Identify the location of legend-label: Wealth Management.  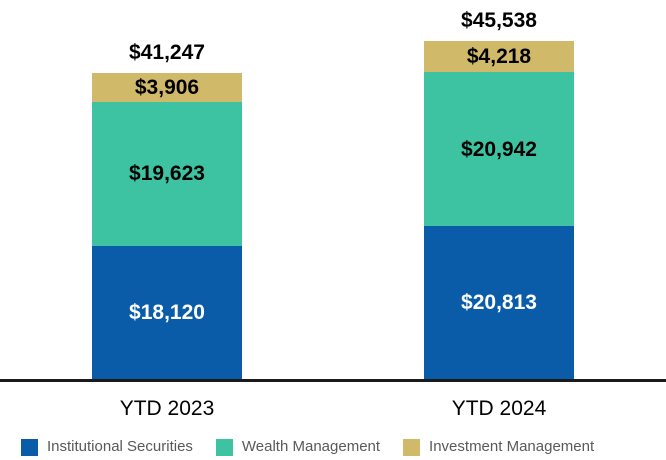
(311, 446).